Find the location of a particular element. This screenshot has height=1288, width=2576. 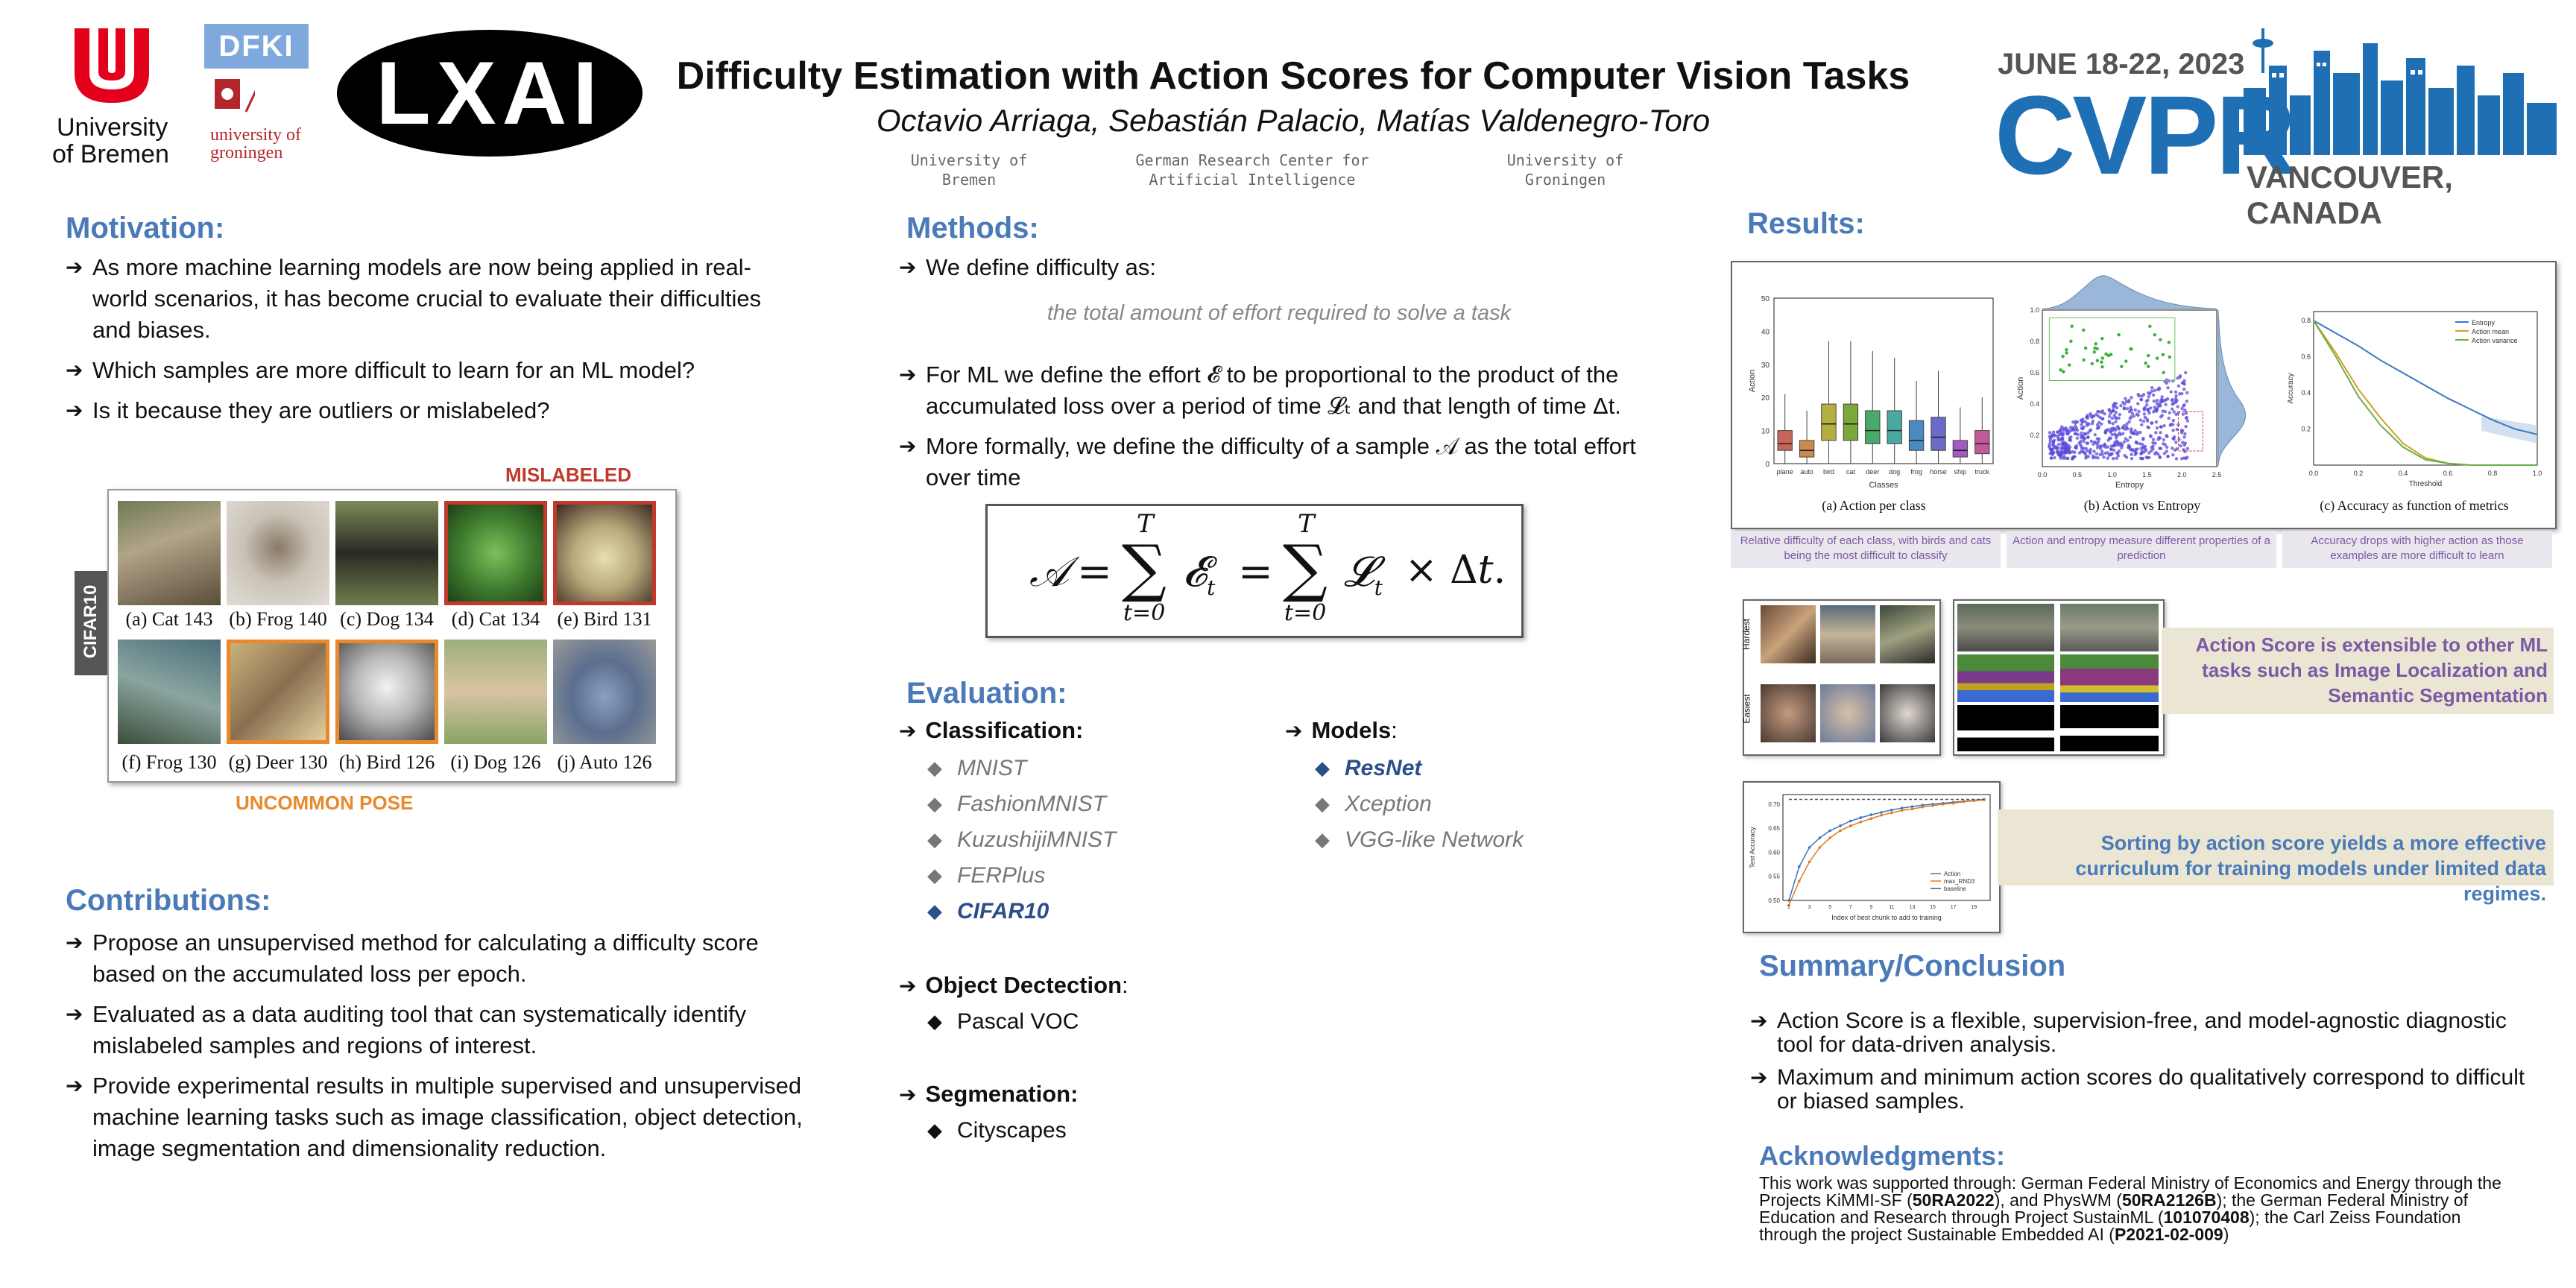

results-heading: Results: is located at coordinates (1806, 223).